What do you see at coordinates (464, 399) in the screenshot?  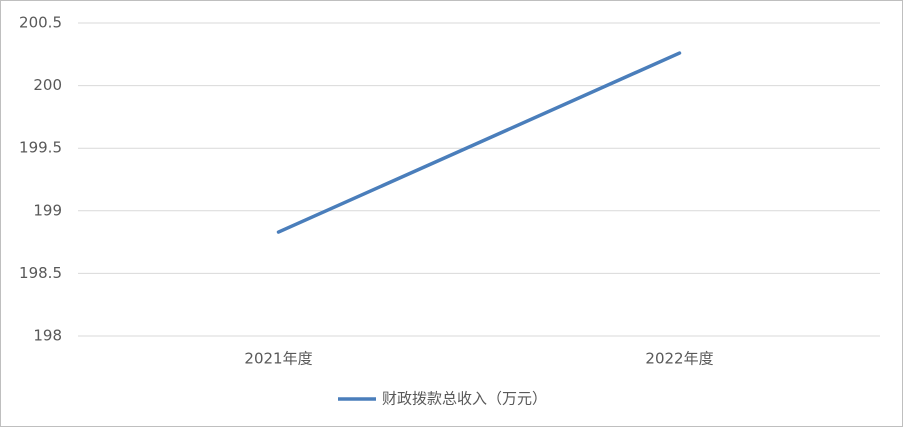 I see `legend-label: 财政拨款总收入（万元）` at bounding box center [464, 399].